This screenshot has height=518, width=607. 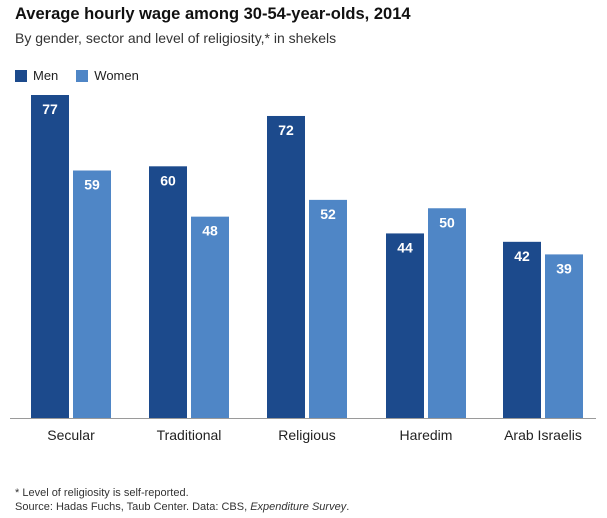 I want to click on bar-men-haredim, so click(x=405, y=325).